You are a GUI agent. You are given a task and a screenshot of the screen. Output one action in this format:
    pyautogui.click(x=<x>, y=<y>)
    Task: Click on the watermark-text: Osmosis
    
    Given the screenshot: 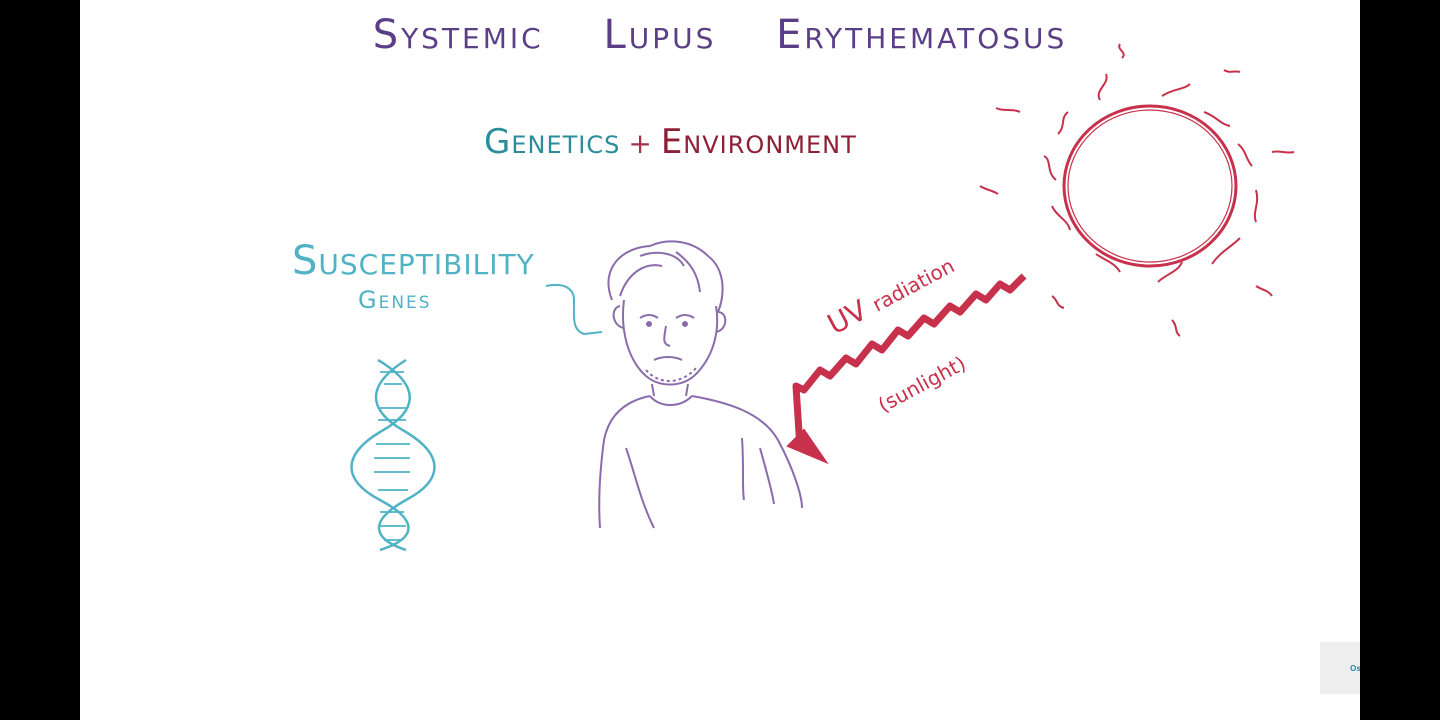 What is the action you would take?
    pyautogui.click(x=1355, y=668)
    